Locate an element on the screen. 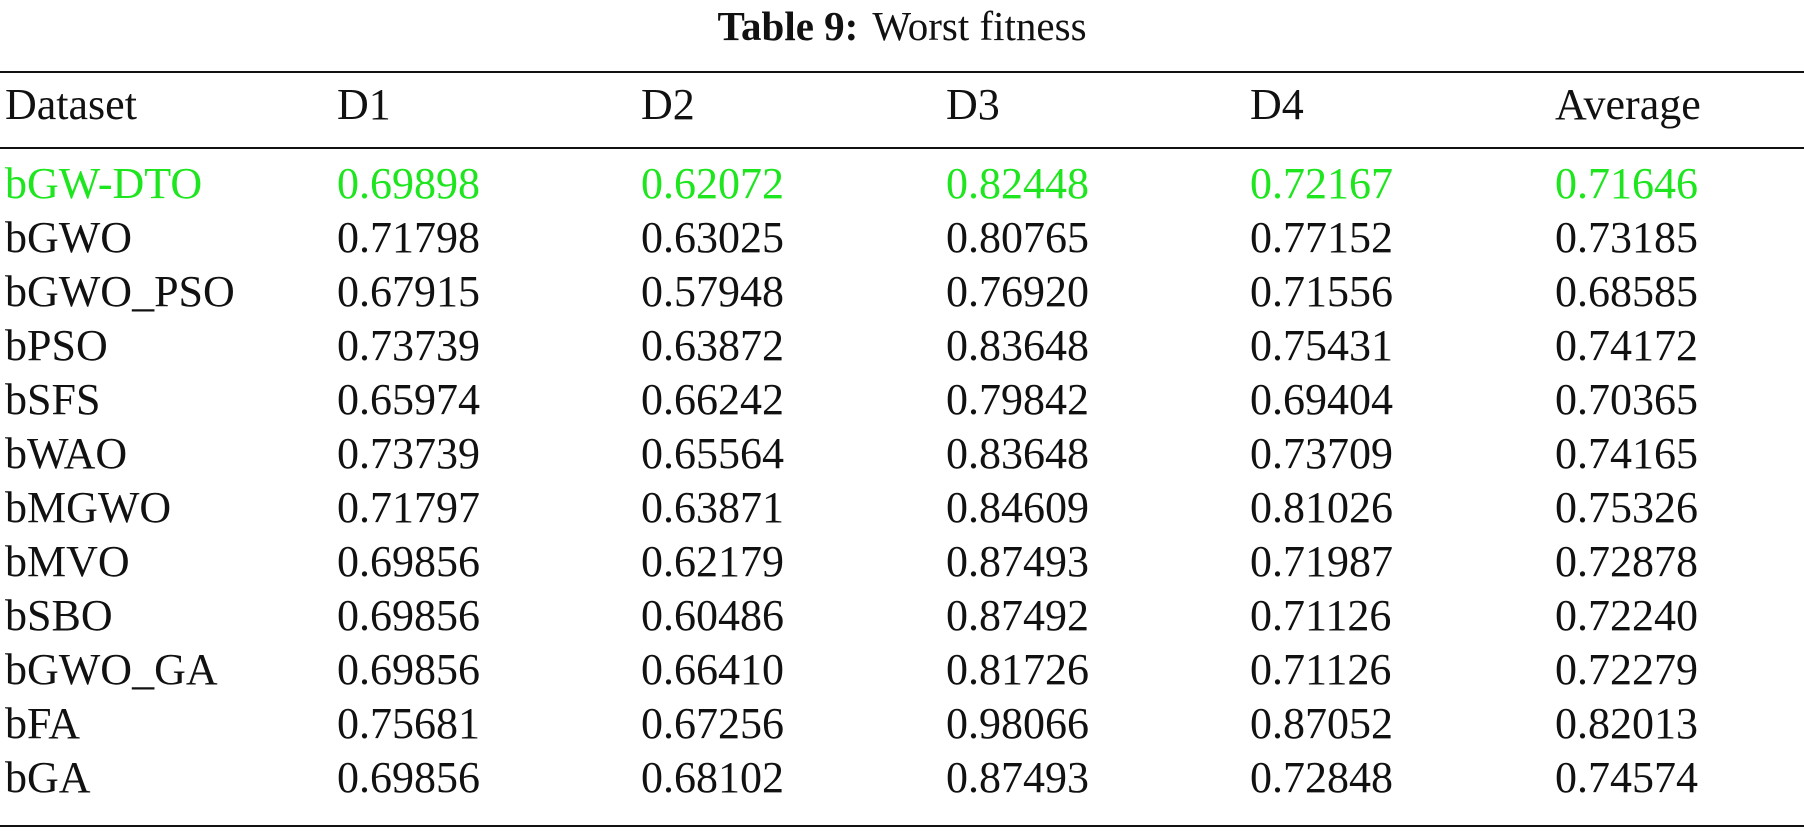  table-cell: 0.73709 is located at coordinates (1321, 453).